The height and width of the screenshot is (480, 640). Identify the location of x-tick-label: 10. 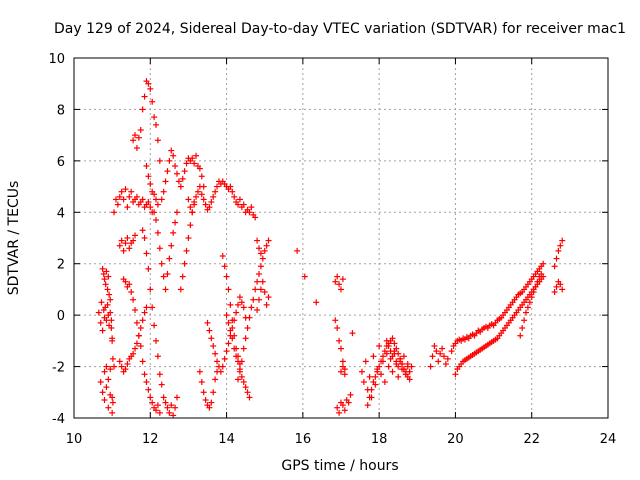
(74, 439).